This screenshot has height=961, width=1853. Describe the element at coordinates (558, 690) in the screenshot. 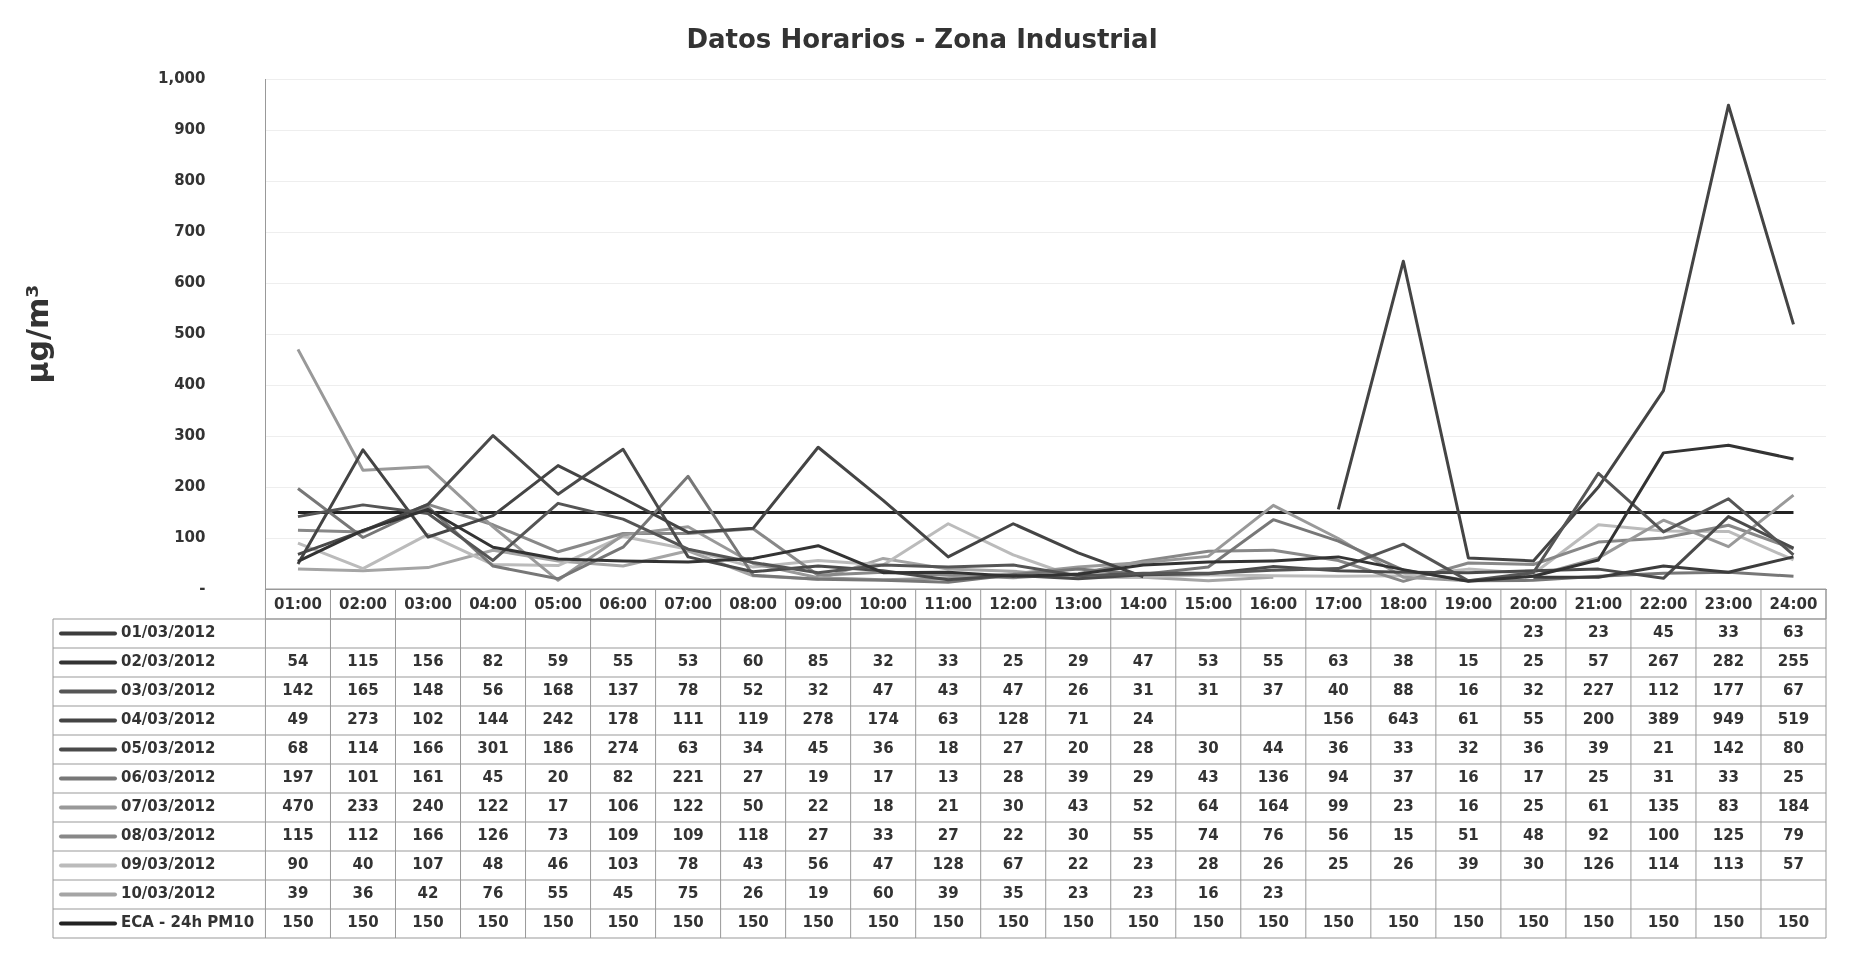

I see `data-label: 168` at that location.